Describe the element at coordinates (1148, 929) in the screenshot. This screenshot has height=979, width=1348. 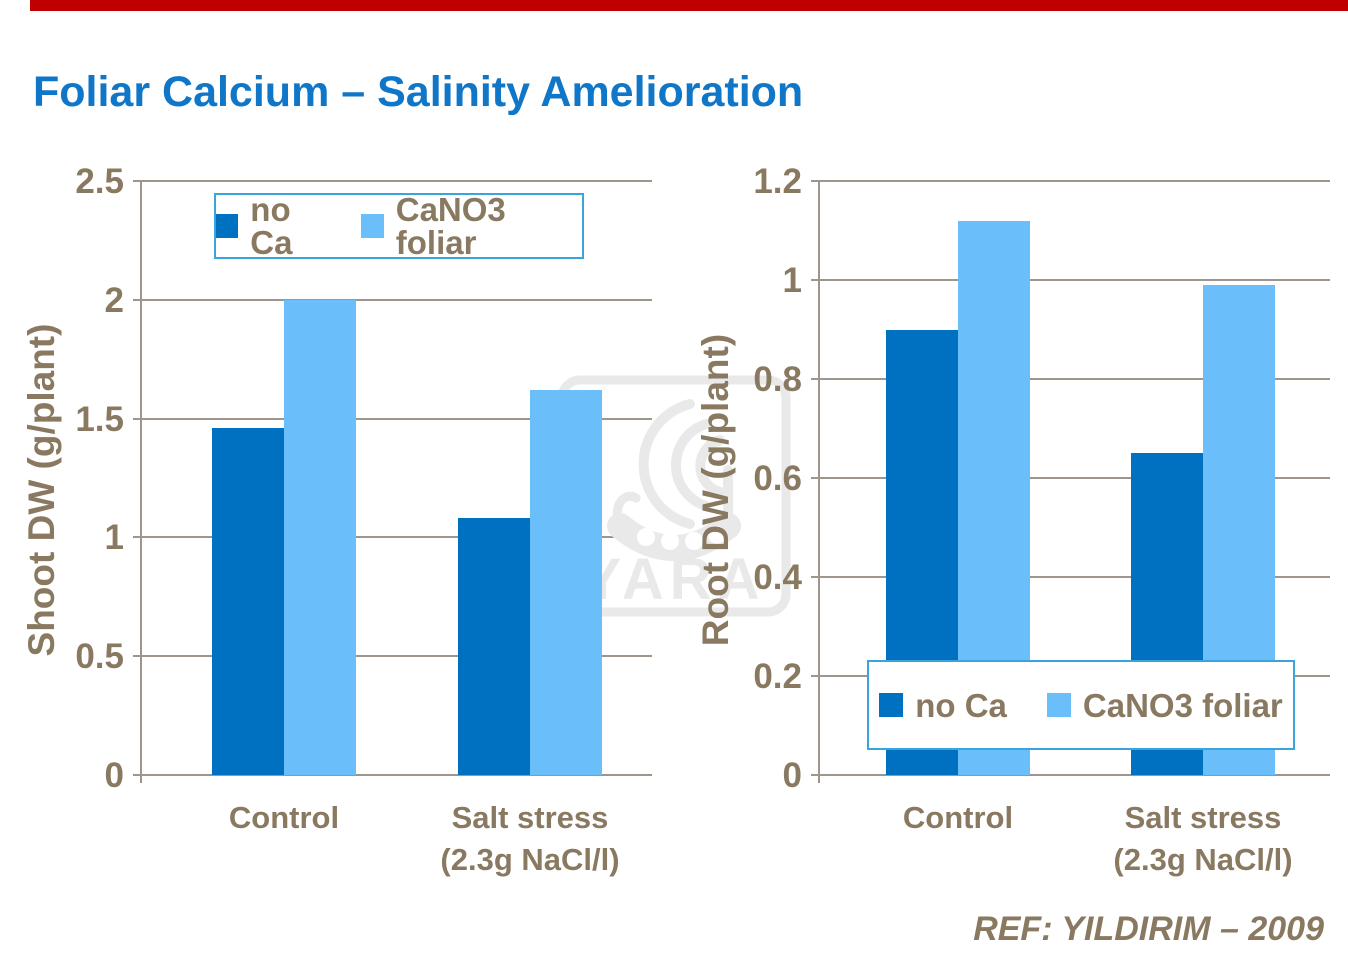
I see `reference-text: REF: YILDIRIM – 2009` at that location.